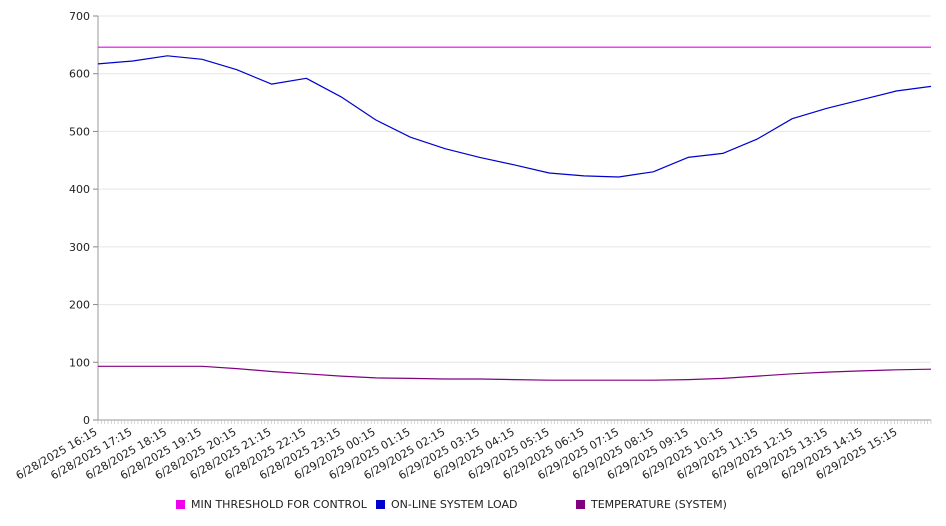 The image size is (946, 526). Describe the element at coordinates (279, 504) in the screenshot. I see `legend-label-min-threshold: MIN THRESHOLD FOR CONTROL` at that location.